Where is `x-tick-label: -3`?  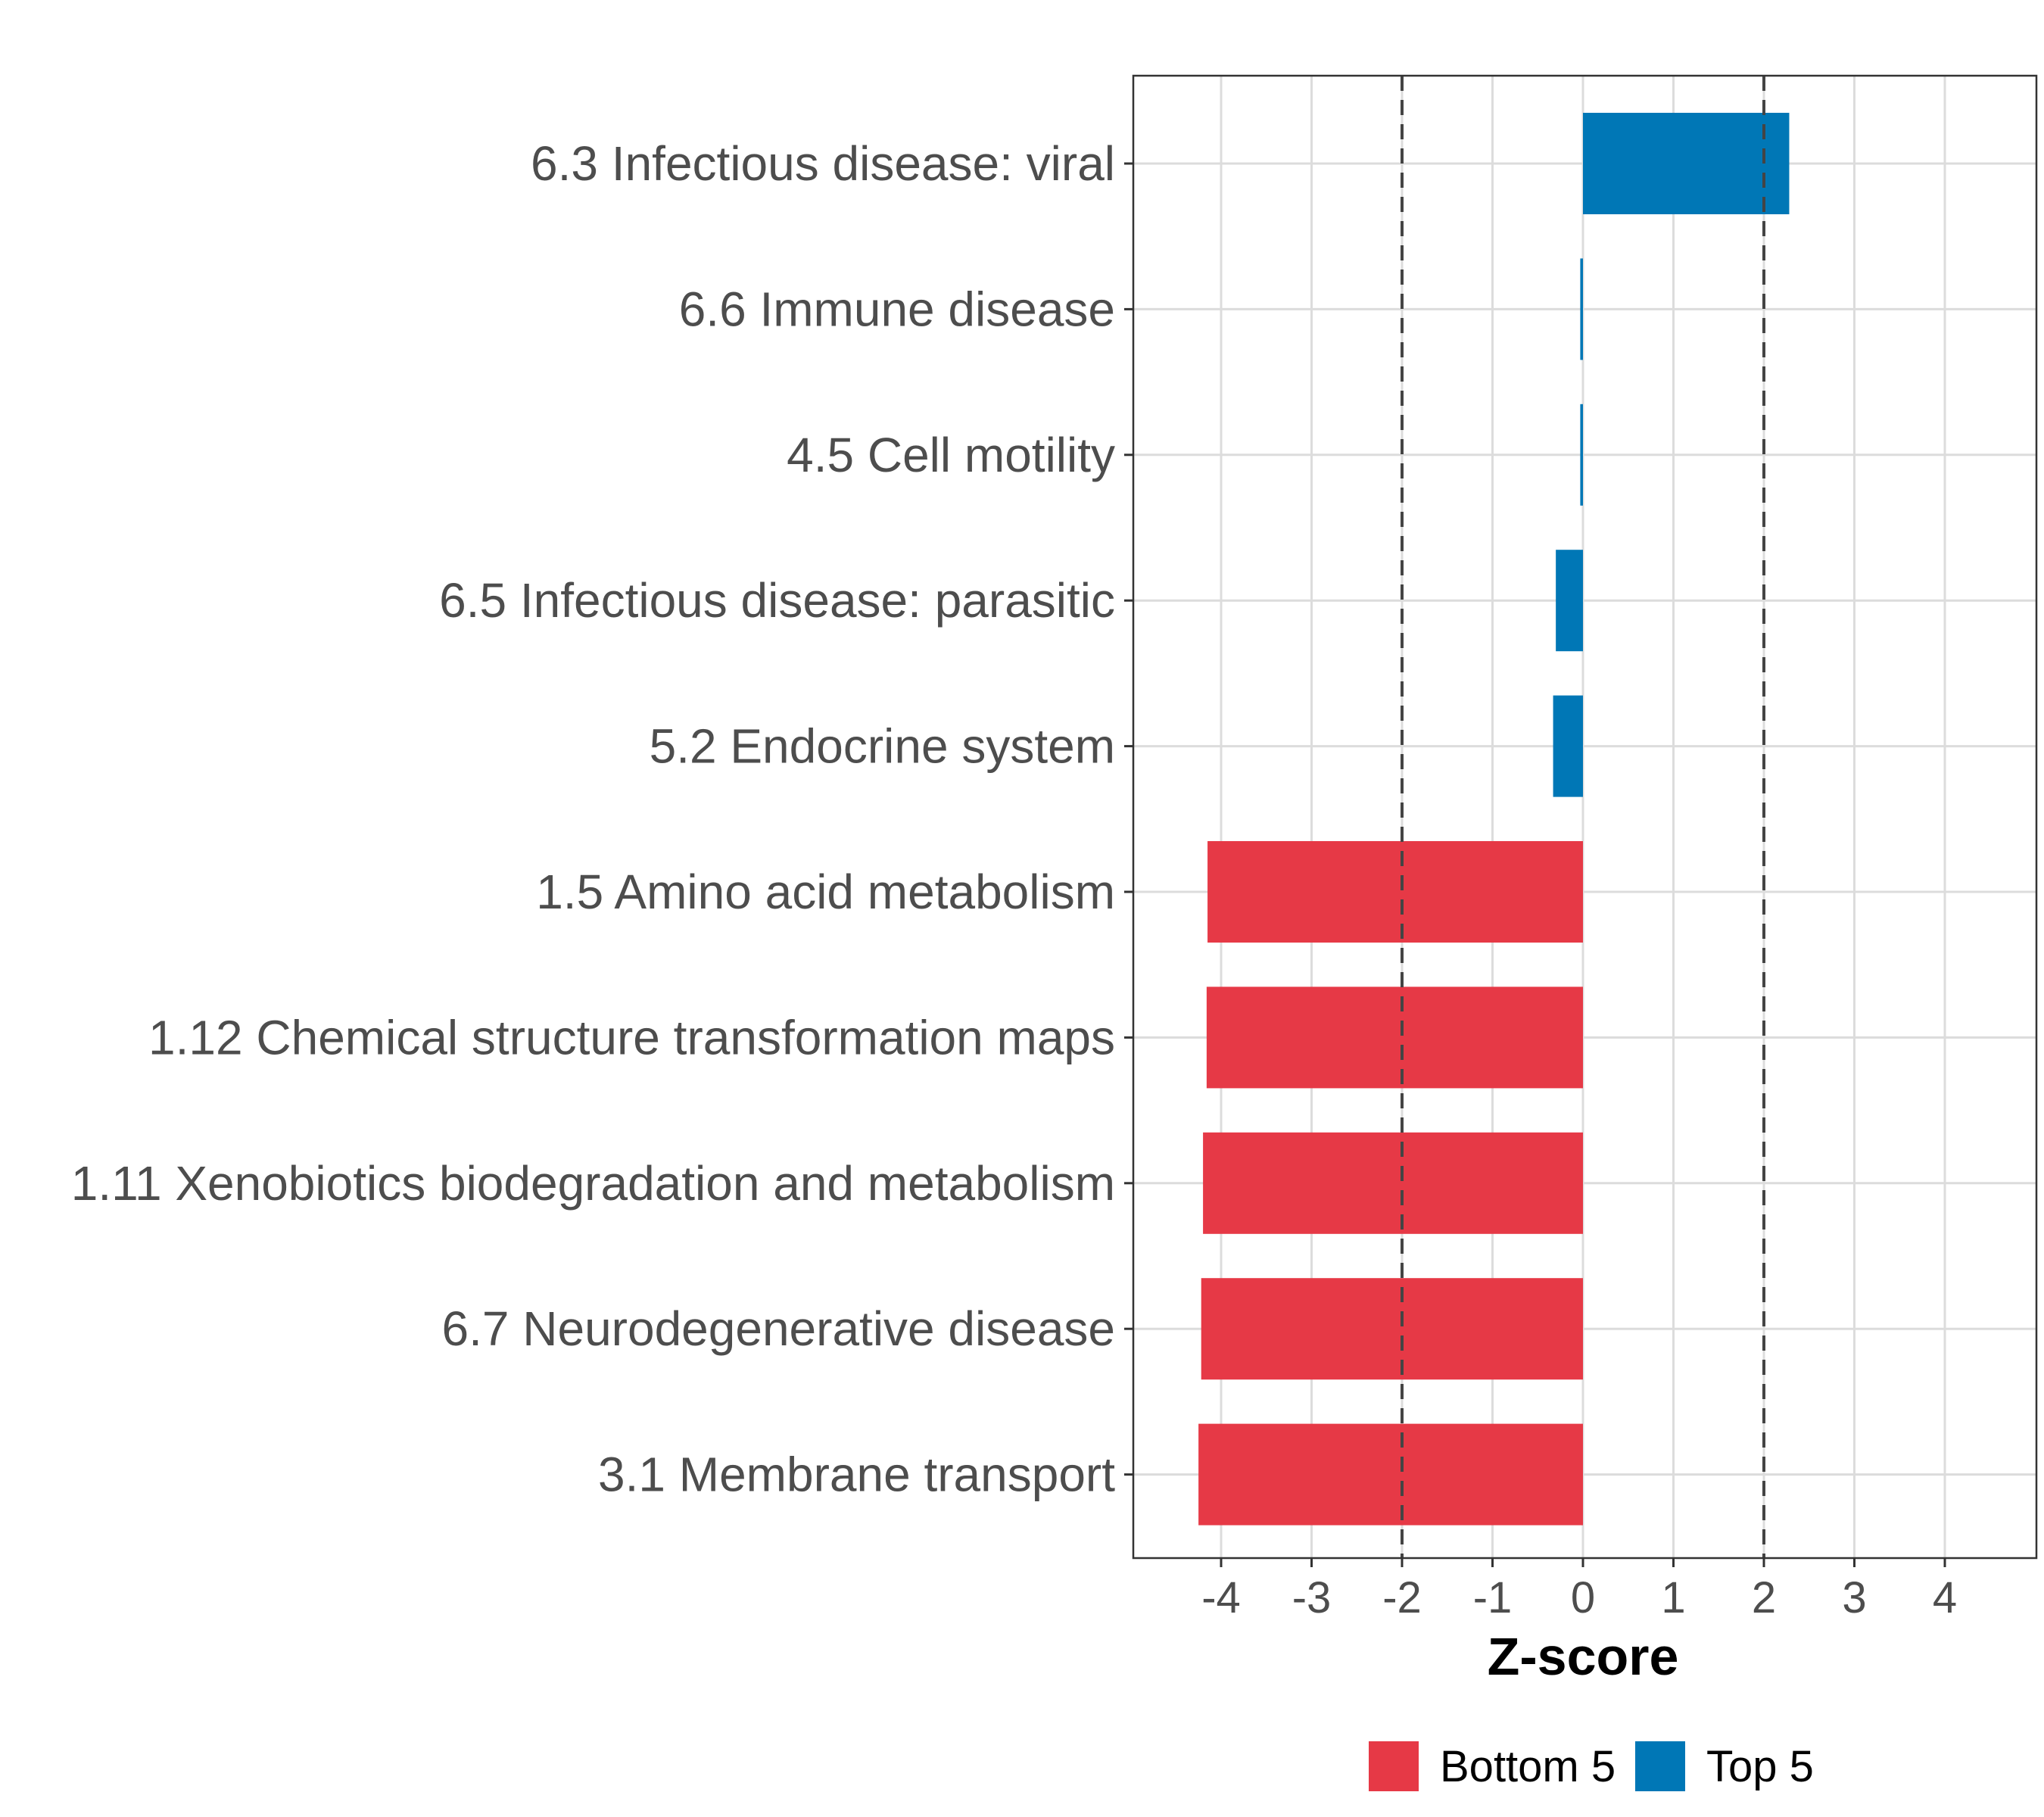 x-tick-label: -3 is located at coordinates (1312, 1597).